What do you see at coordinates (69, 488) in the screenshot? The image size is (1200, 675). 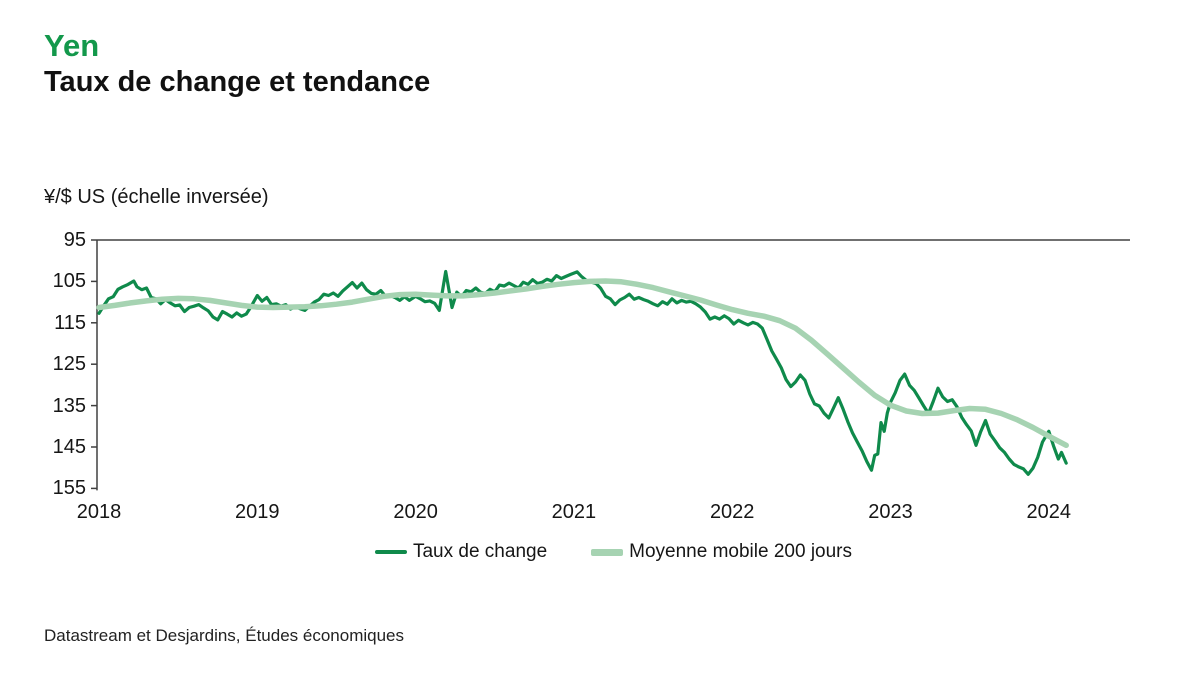 I see `y-tick-label: 155` at bounding box center [69, 488].